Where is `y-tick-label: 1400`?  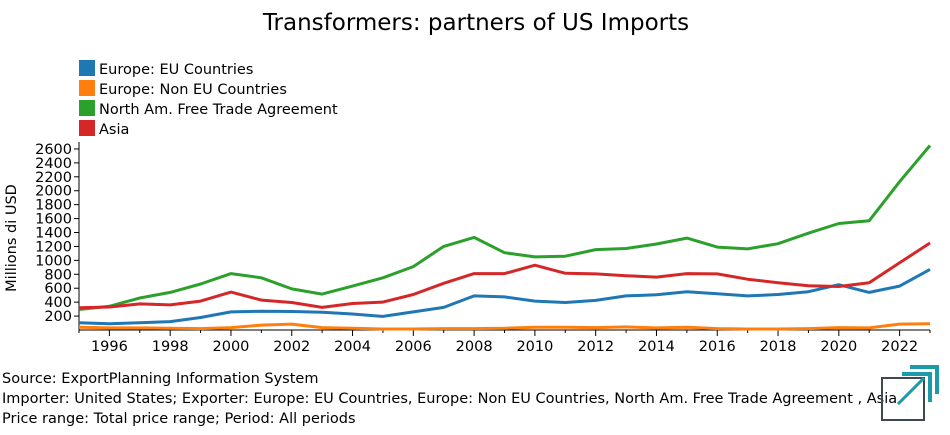
y-tick-label: 1400 is located at coordinates (53, 234).